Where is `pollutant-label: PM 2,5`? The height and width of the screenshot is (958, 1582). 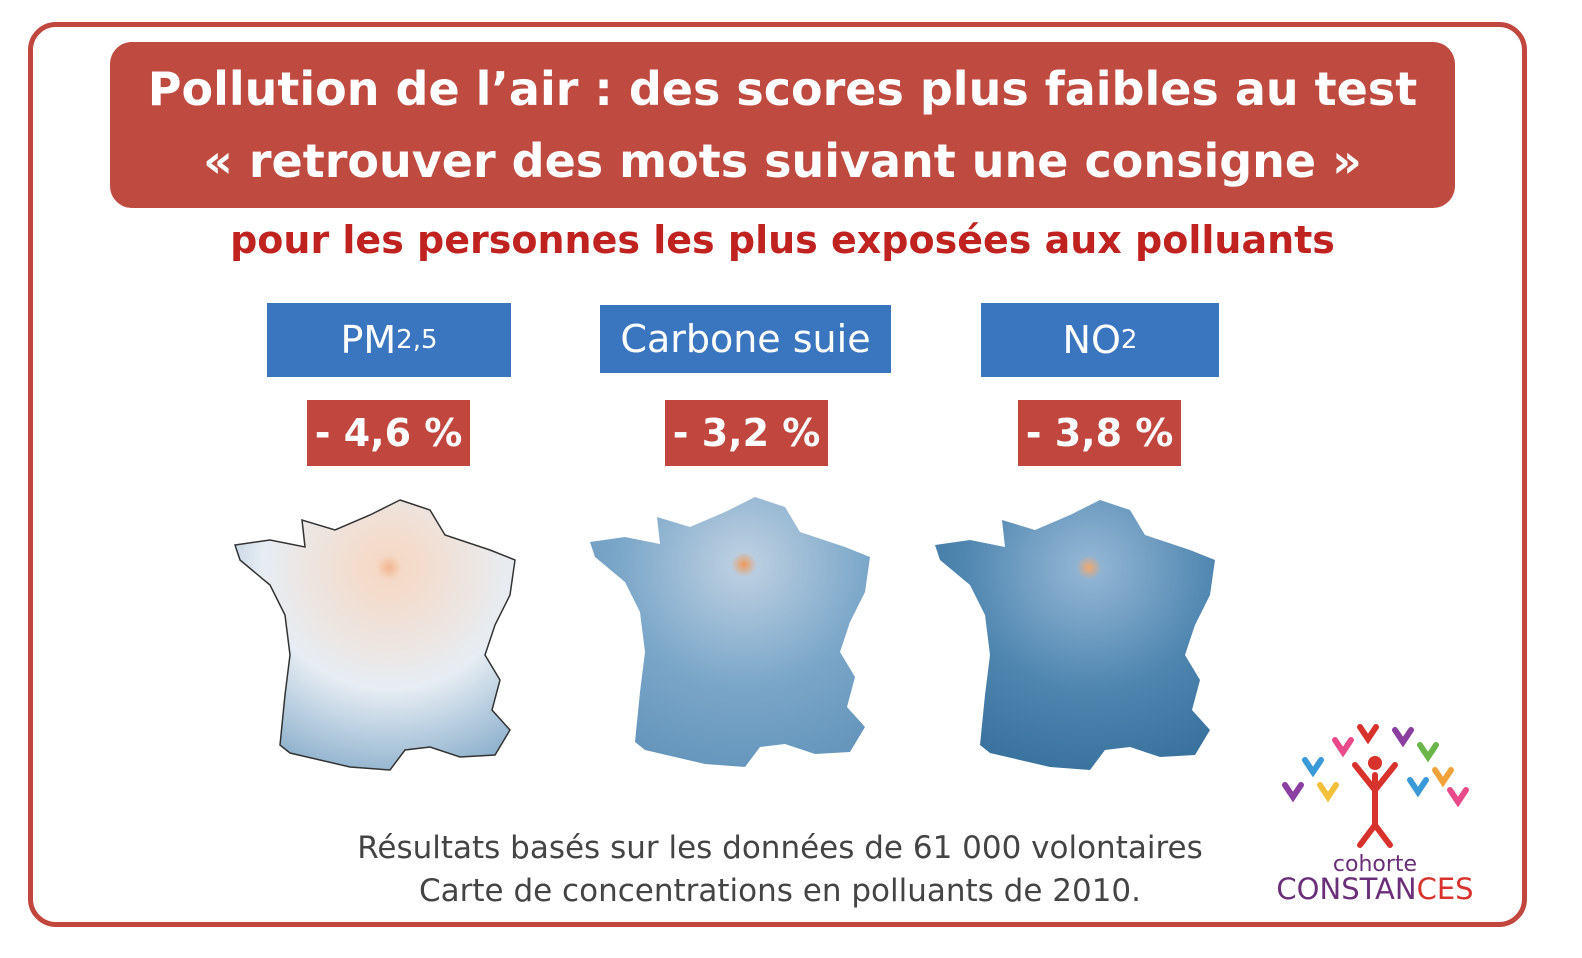 pollutant-label: PM 2,5 is located at coordinates (389, 340).